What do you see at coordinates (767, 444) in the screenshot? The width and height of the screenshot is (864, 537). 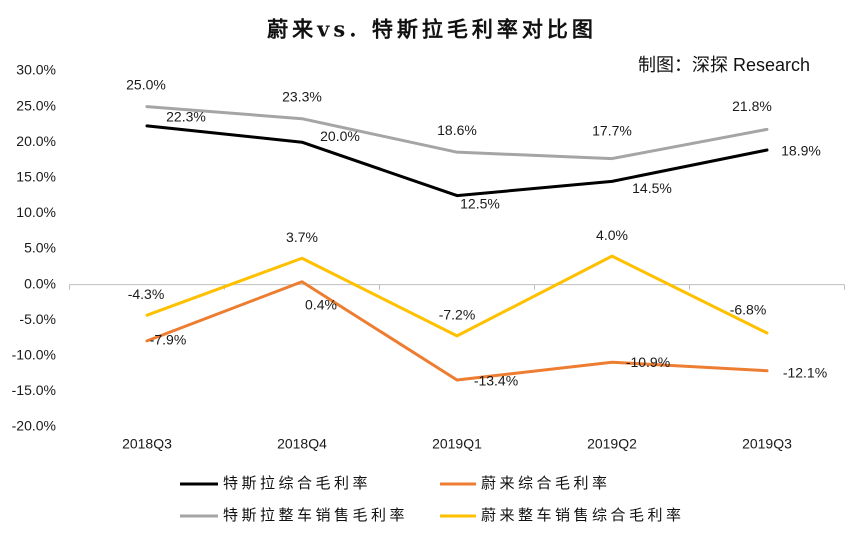 I see `x-category-label: 2019Q3` at bounding box center [767, 444].